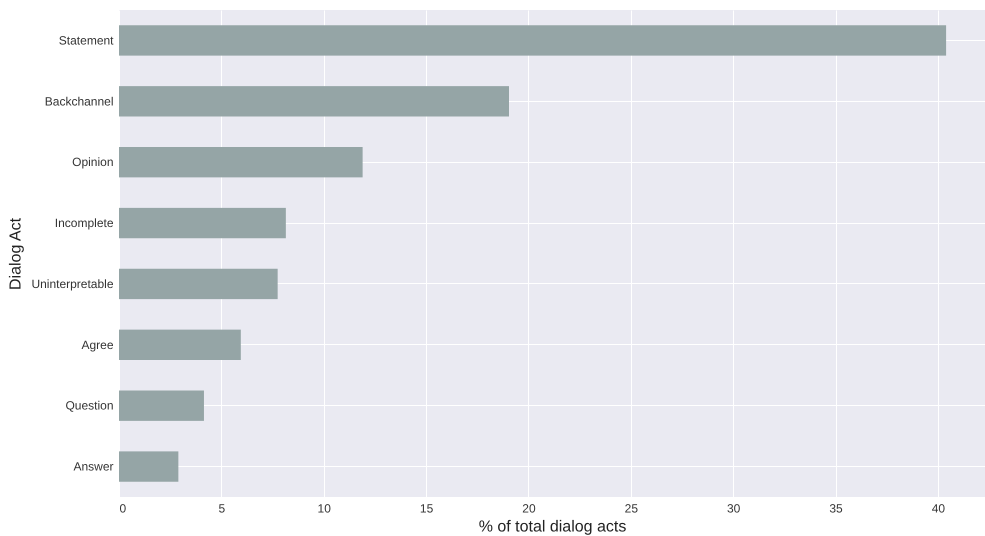 This screenshot has width=985, height=536. I want to click on y-tick-label: Backchannel, so click(79, 101).